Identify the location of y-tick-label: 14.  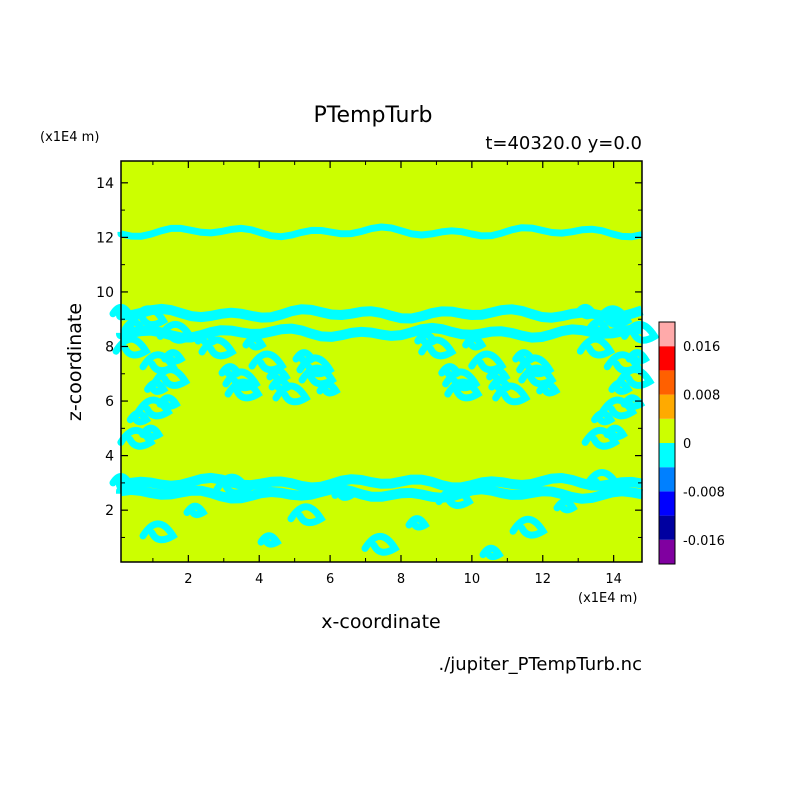
(105, 184).